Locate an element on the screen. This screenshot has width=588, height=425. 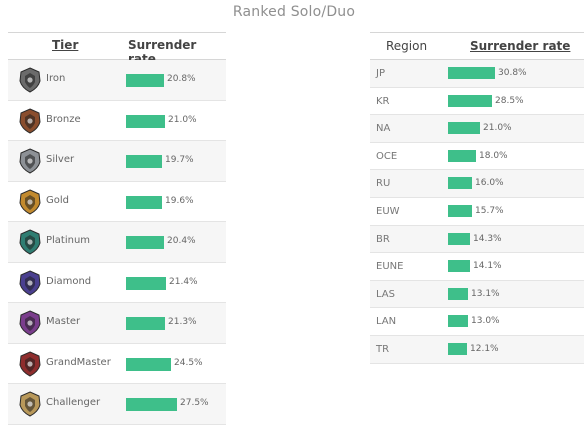
region-name: NA is located at coordinates (383, 129).